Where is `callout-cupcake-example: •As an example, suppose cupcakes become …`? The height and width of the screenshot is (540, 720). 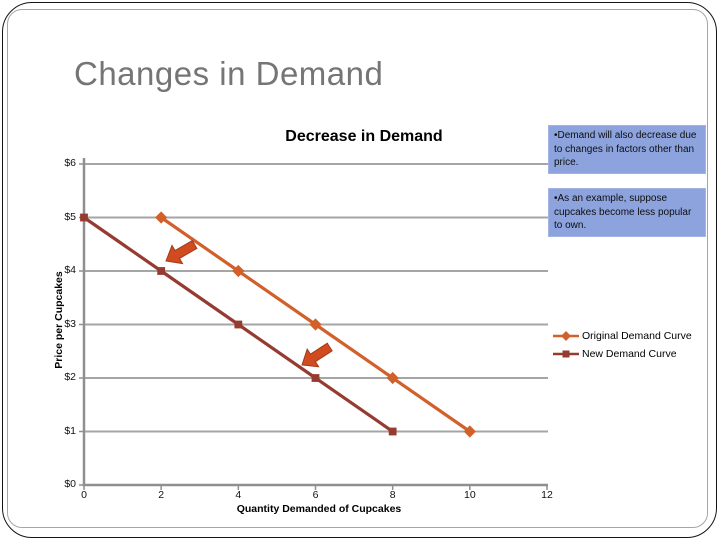 callout-cupcake-example: •As an example, suppose cupcakes become … is located at coordinates (627, 212).